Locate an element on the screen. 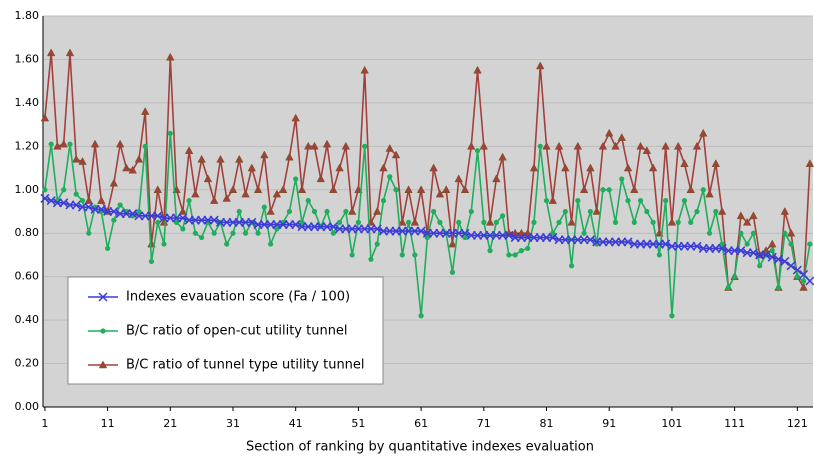 This screenshot has width=814, height=458. y-tick-label: 0.40 is located at coordinates (27, 319).